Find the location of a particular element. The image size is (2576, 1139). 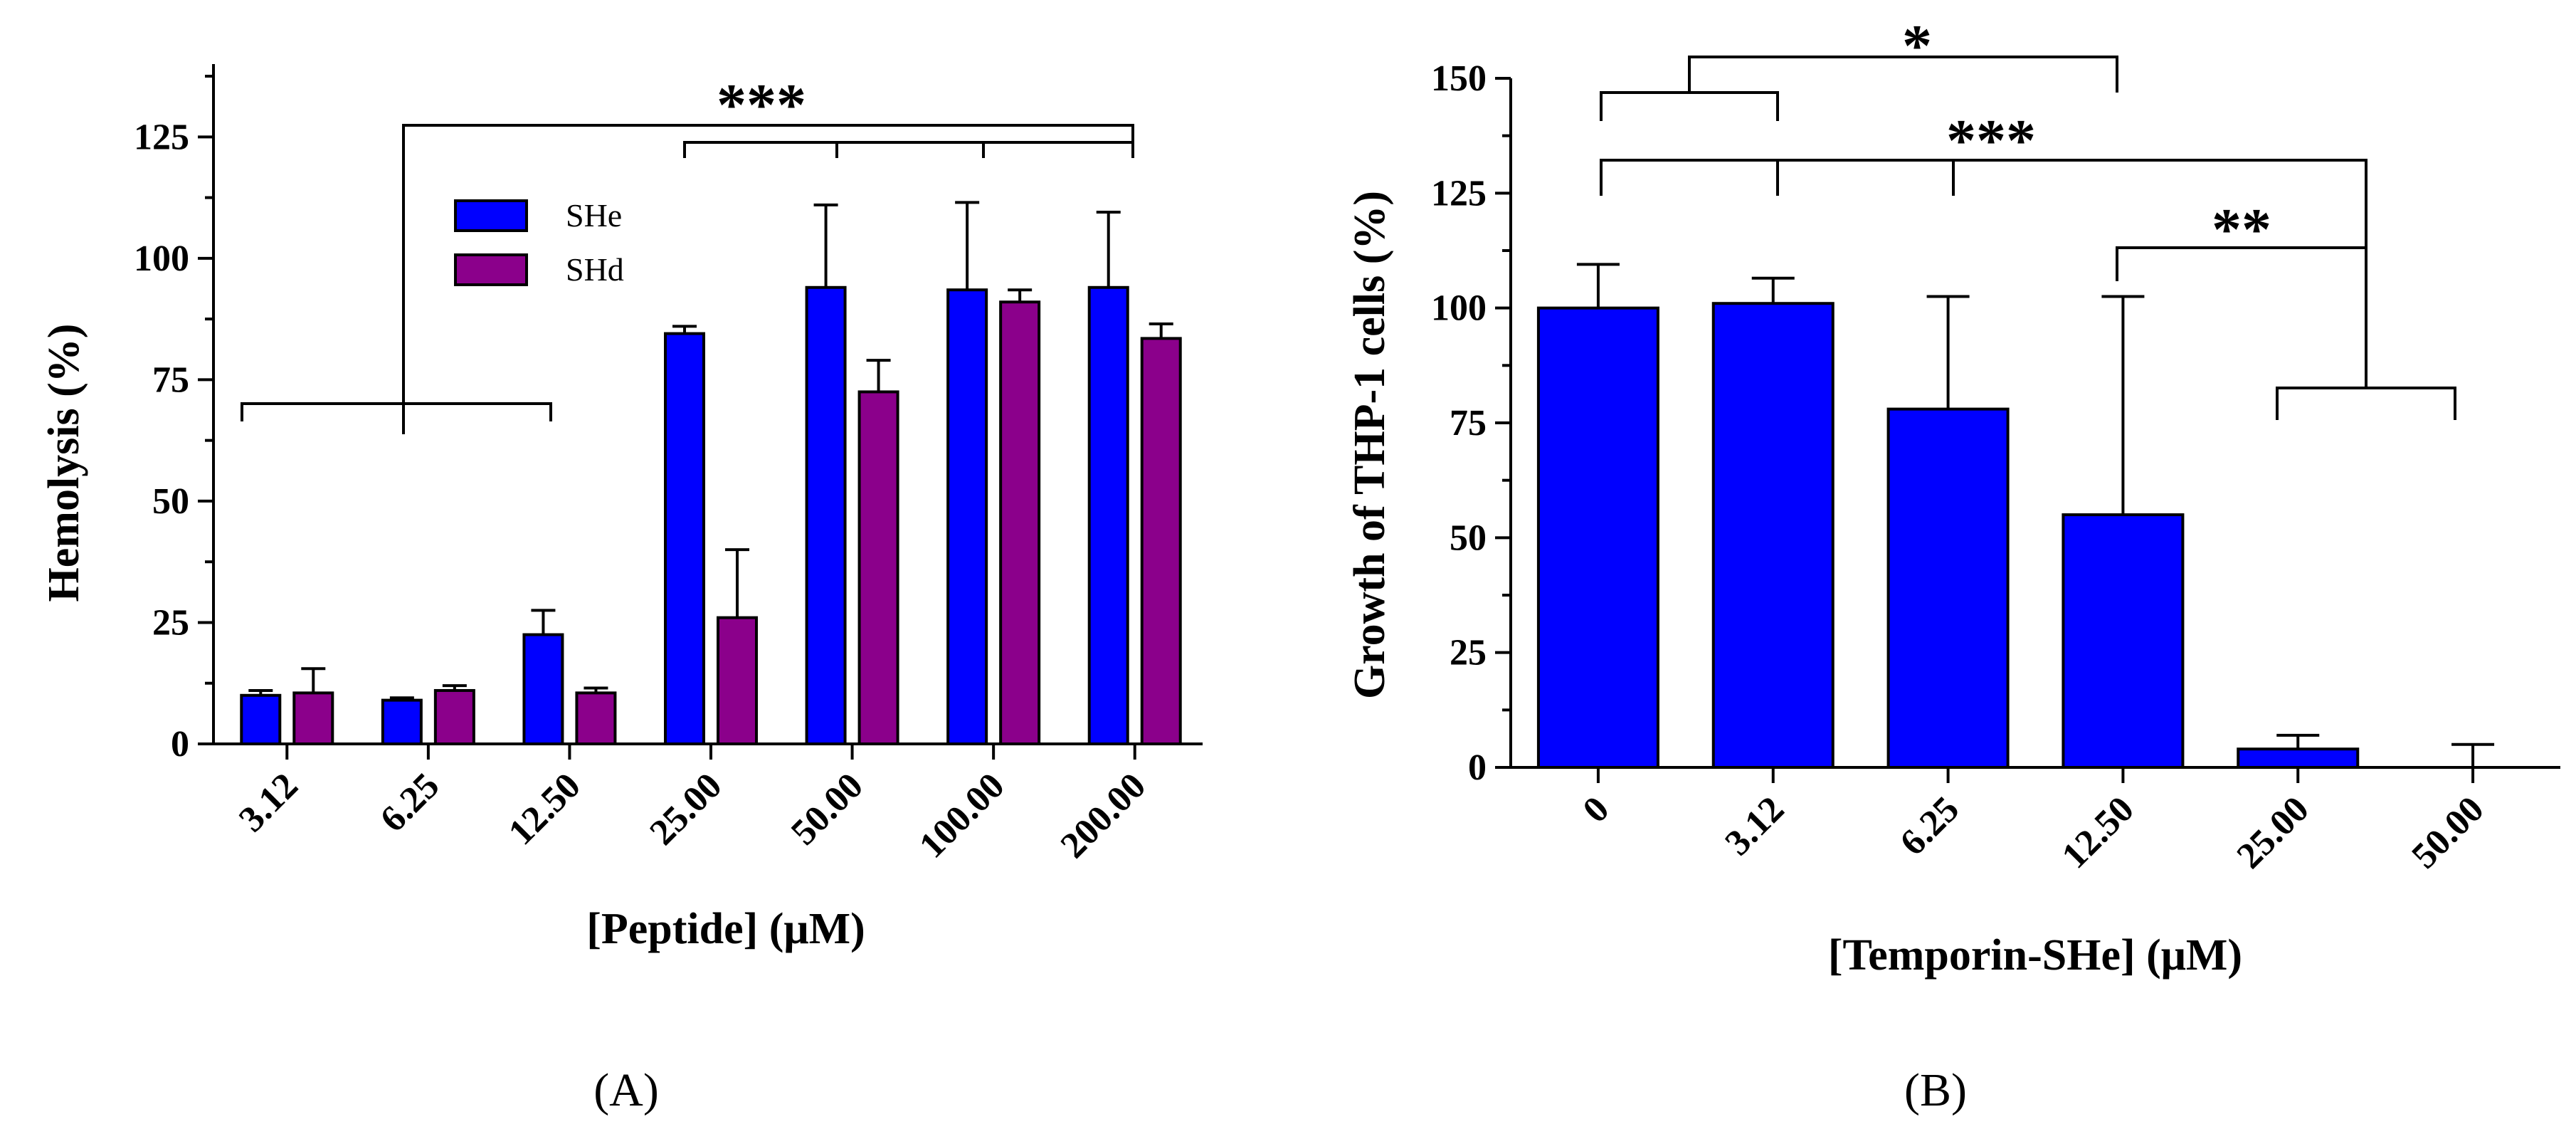

sig-b-single-star: * is located at coordinates (1917, 46).